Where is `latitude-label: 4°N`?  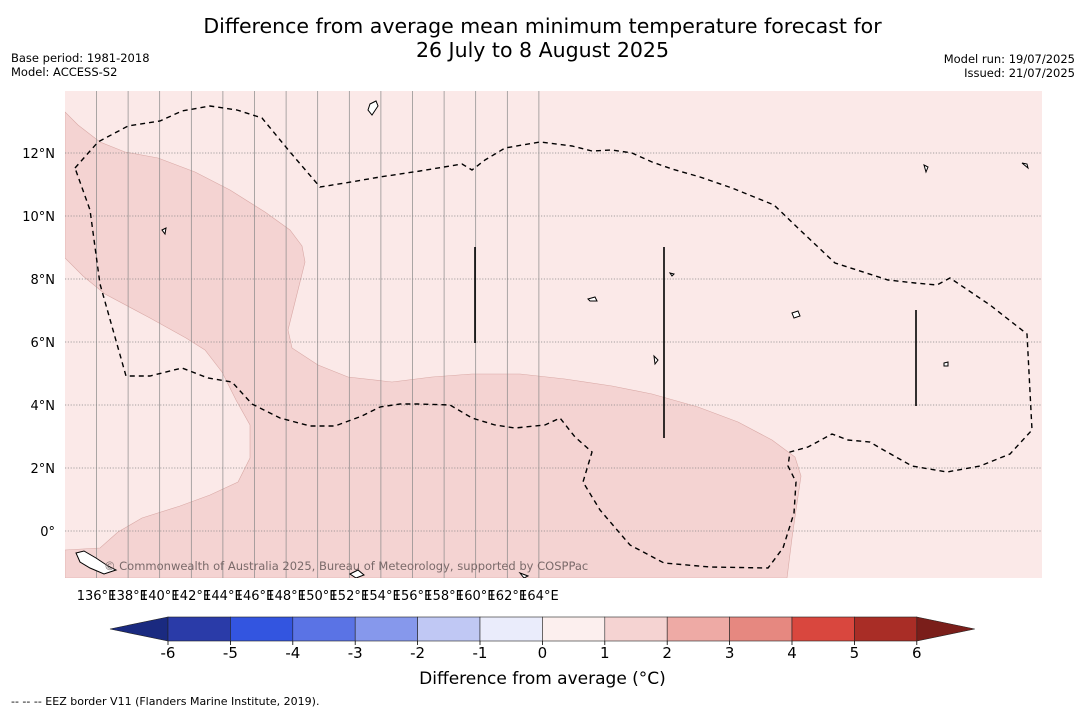
latitude-label: 4°N is located at coordinates (43, 406).